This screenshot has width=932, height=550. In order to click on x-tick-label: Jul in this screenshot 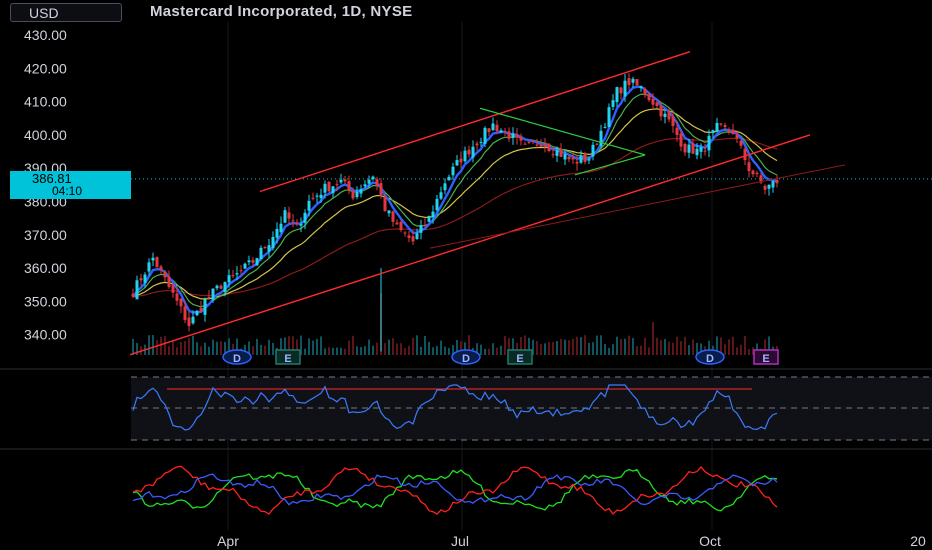, I will do `click(460, 541)`.